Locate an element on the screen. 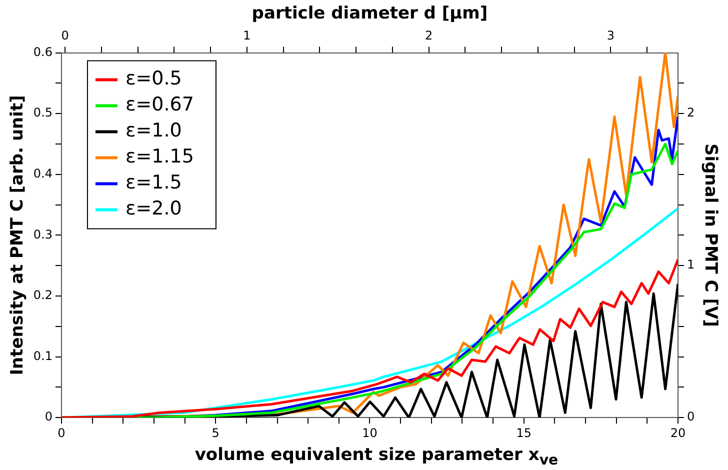  y-tick-label: 0 is located at coordinates (48, 417).